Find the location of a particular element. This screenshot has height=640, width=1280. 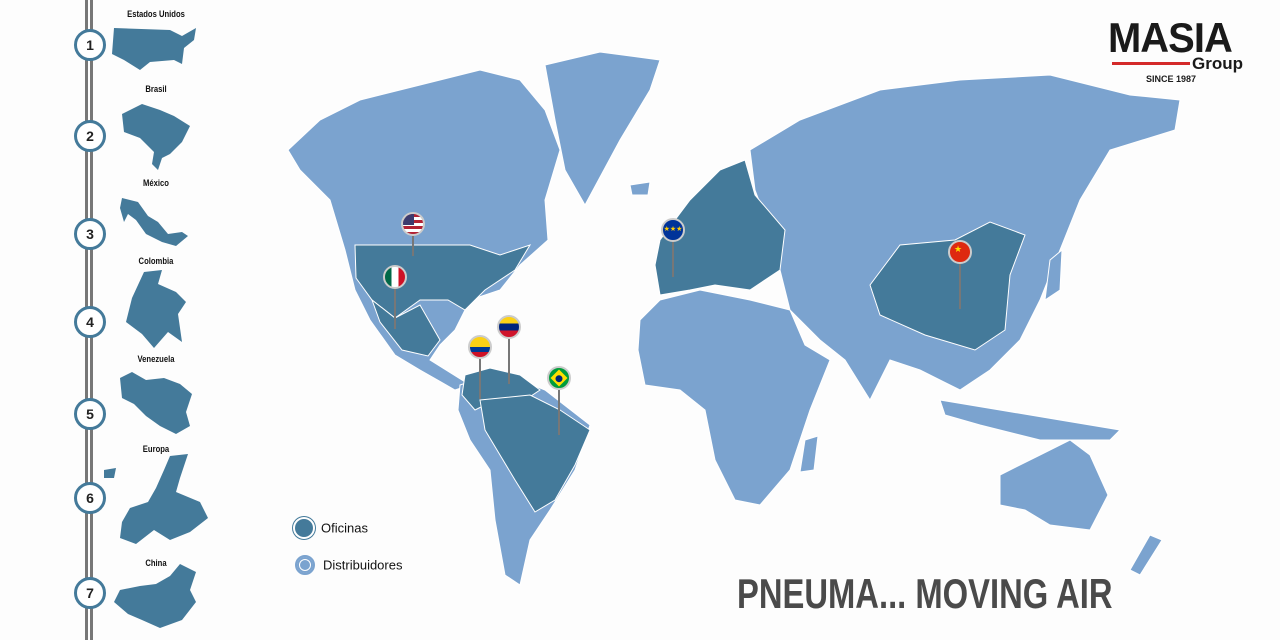

north-america is located at coordinates (424, 230).